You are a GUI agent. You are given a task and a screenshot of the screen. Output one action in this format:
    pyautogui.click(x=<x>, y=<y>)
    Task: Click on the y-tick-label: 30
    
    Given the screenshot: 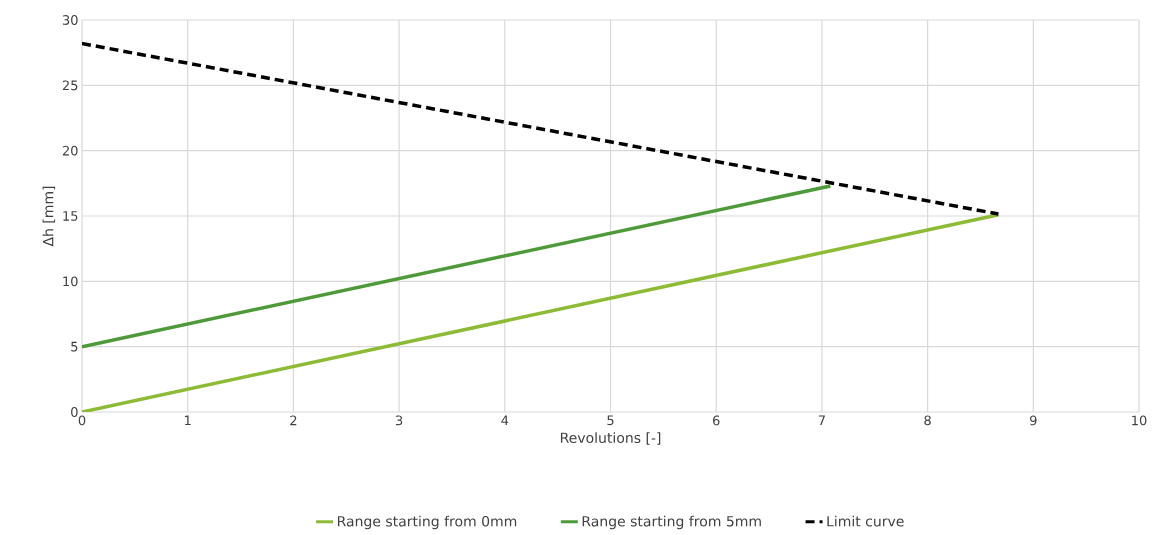 What is the action you would take?
    pyautogui.click(x=70, y=20)
    